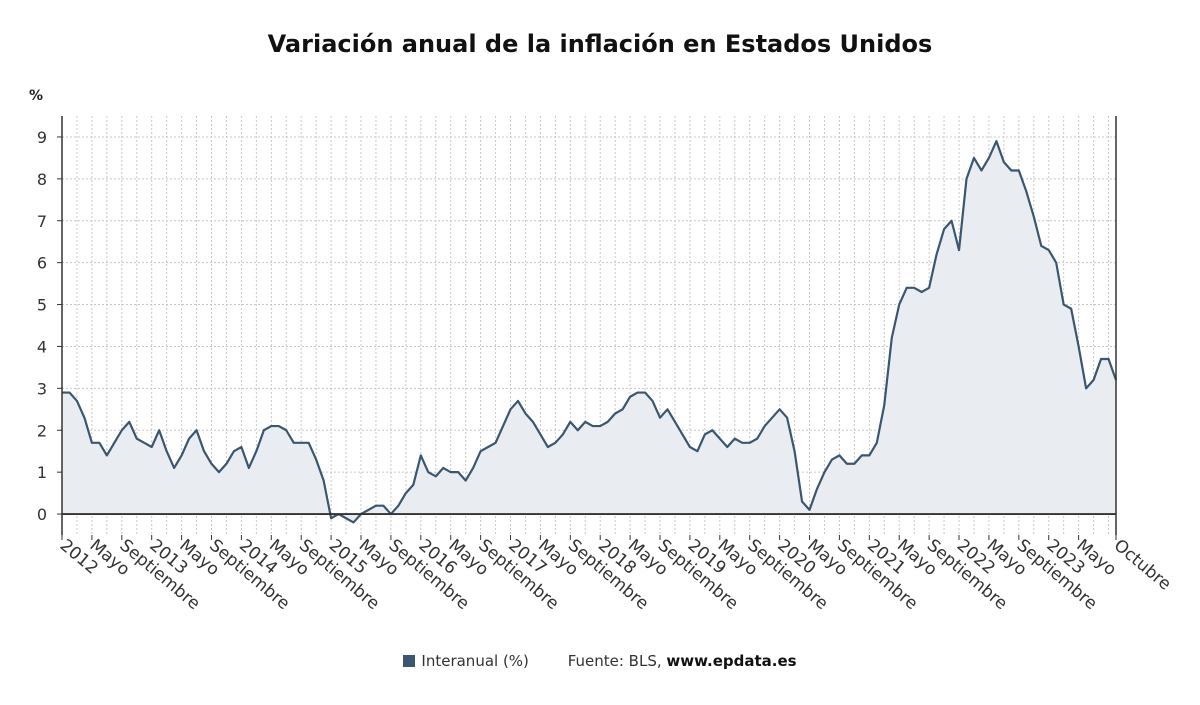 The width and height of the screenshot is (1200, 705). What do you see at coordinates (42, 472) in the screenshot?
I see `y-tick-label: 1` at bounding box center [42, 472].